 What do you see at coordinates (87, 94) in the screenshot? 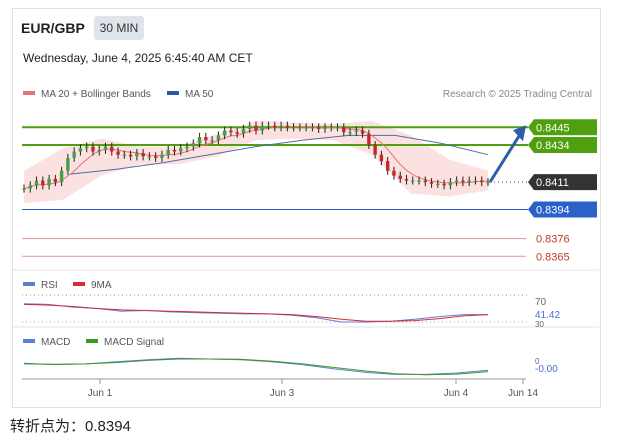
I see `legend-ma20: MA 20 + Bollinger Bands` at bounding box center [87, 94].